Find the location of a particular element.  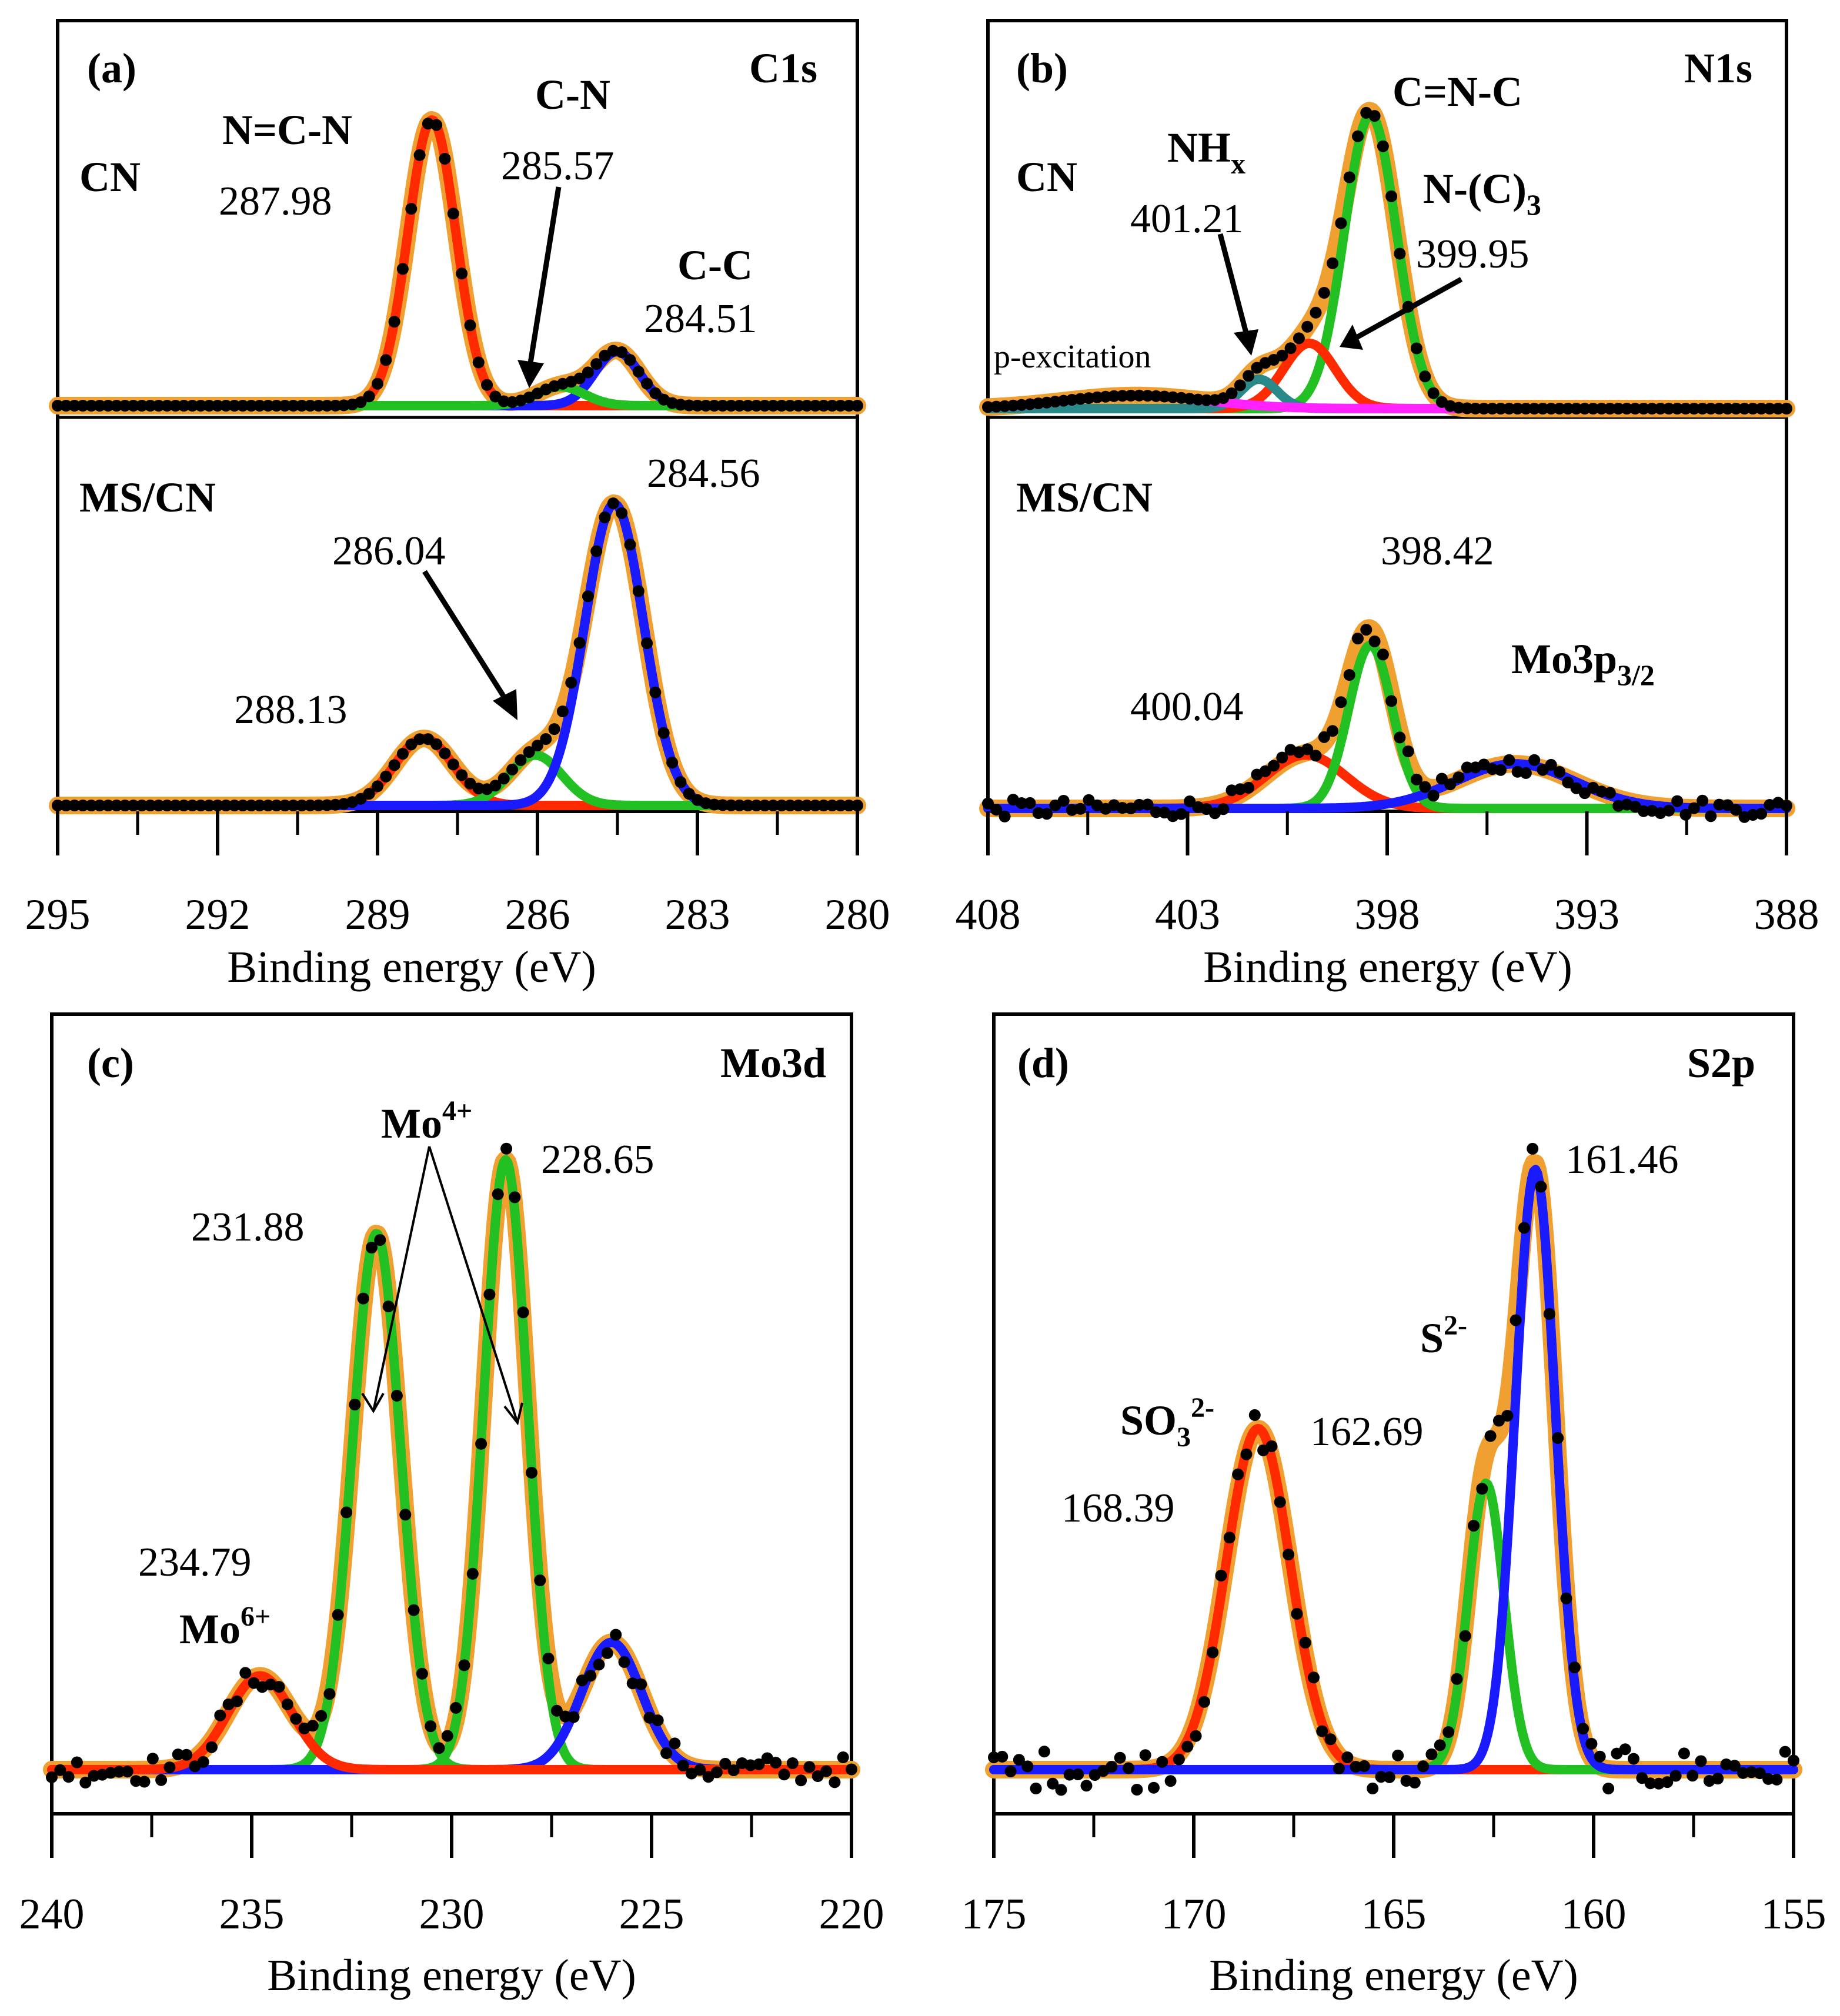

x-tick-label: 170 is located at coordinates (1194, 1914).